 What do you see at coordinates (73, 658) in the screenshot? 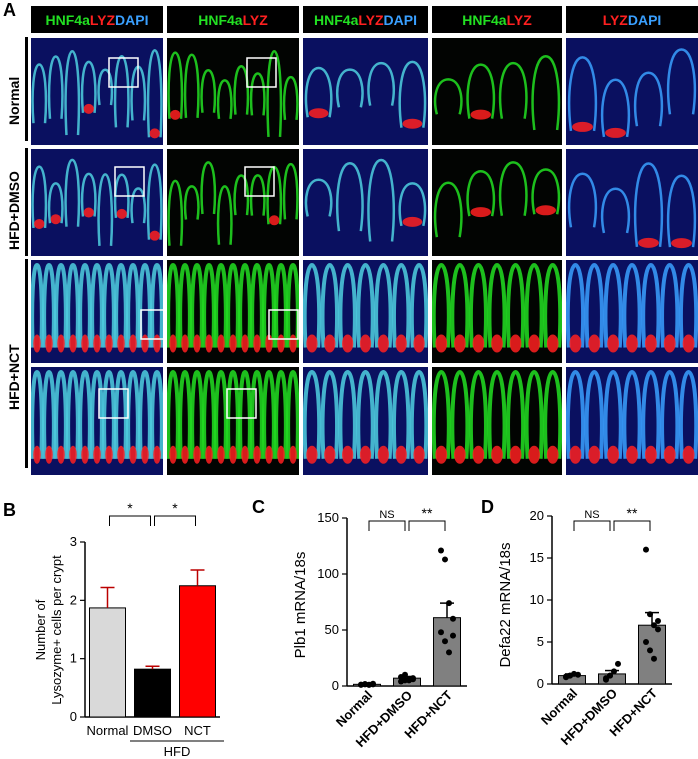
I see `y-tick-label: 1` at bounding box center [73, 658].